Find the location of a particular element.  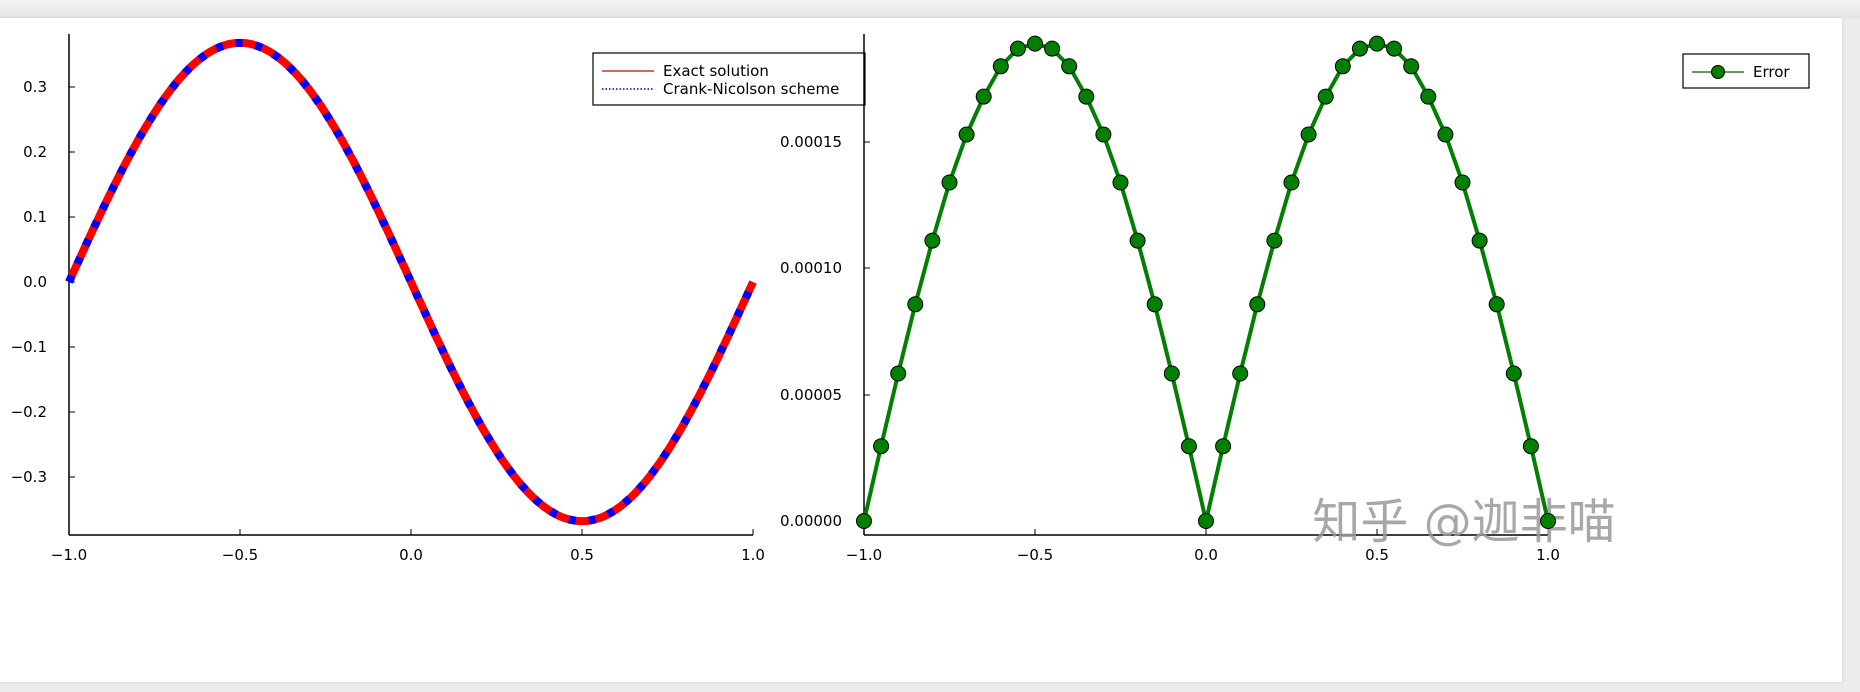

y-tick: 0.3 is located at coordinates (49, 87).